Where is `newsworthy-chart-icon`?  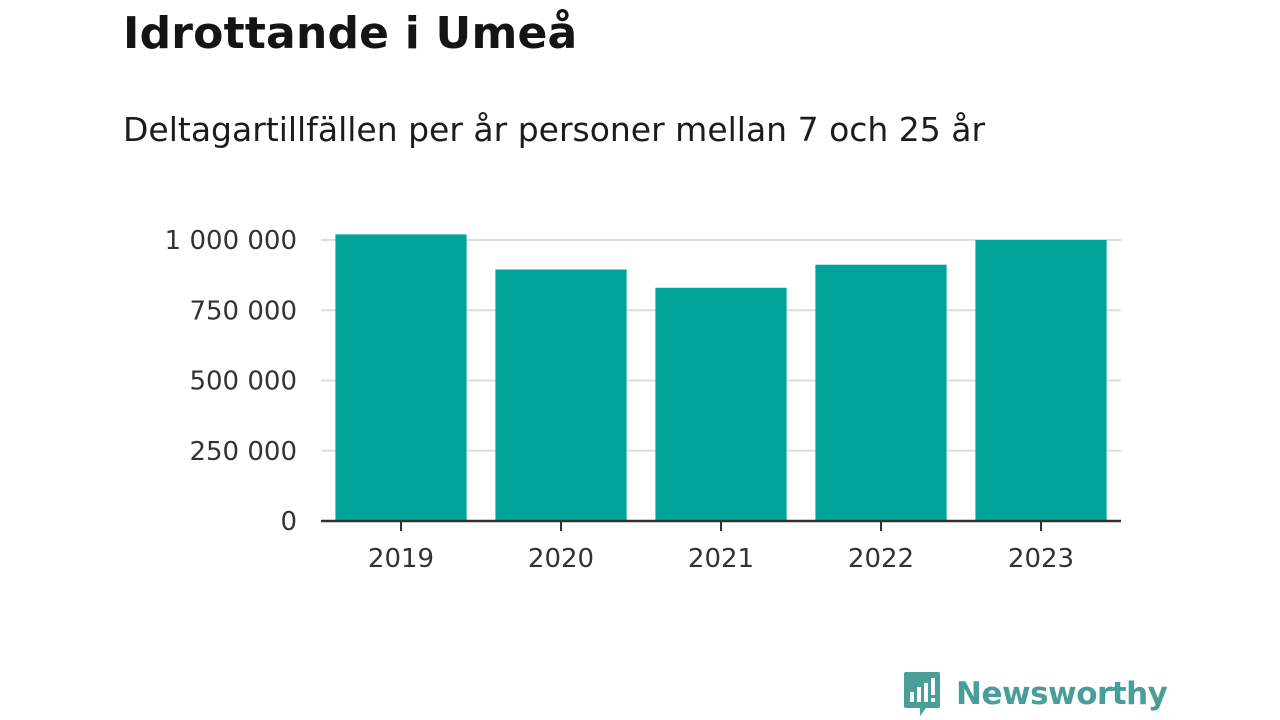 newsworthy-chart-icon is located at coordinates (922, 694).